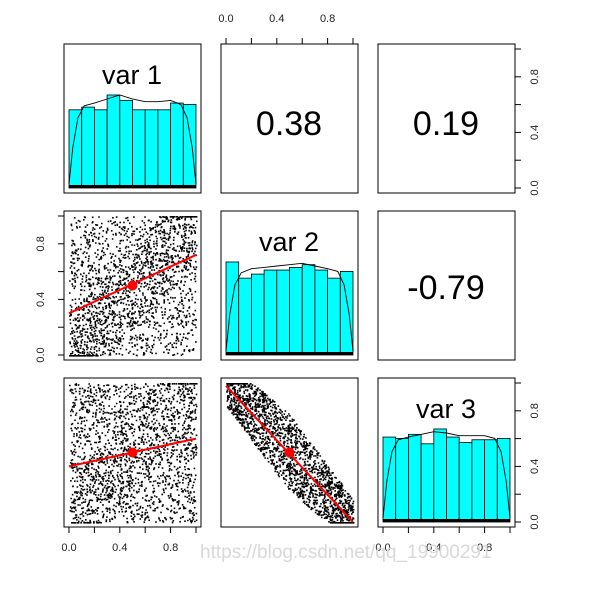  What do you see at coordinates (132, 75) in the screenshot?
I see `var-label-1: var 1` at bounding box center [132, 75].